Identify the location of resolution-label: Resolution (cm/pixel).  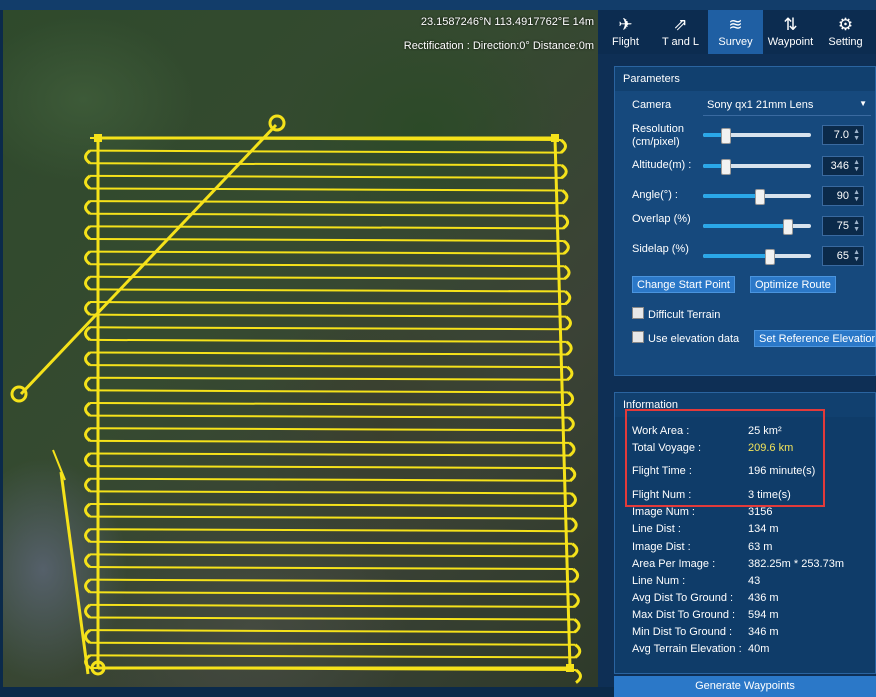
(658, 135).